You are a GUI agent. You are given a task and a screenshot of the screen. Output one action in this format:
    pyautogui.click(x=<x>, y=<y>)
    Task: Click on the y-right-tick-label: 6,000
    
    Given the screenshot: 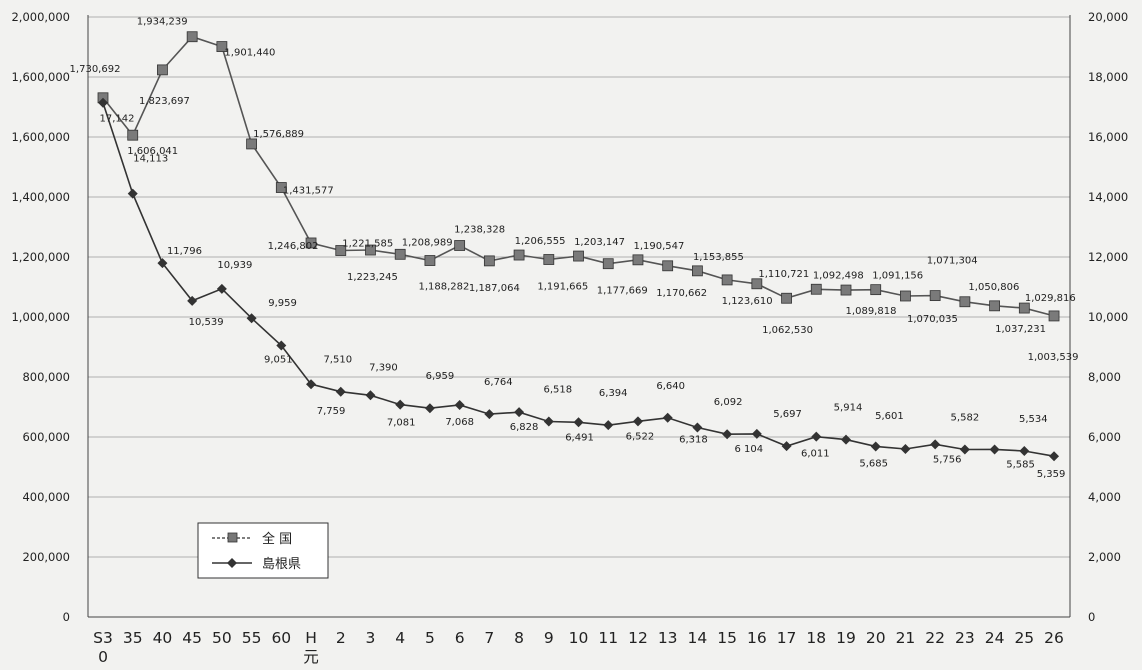 What is the action you would take?
    pyautogui.click(x=1104, y=437)
    